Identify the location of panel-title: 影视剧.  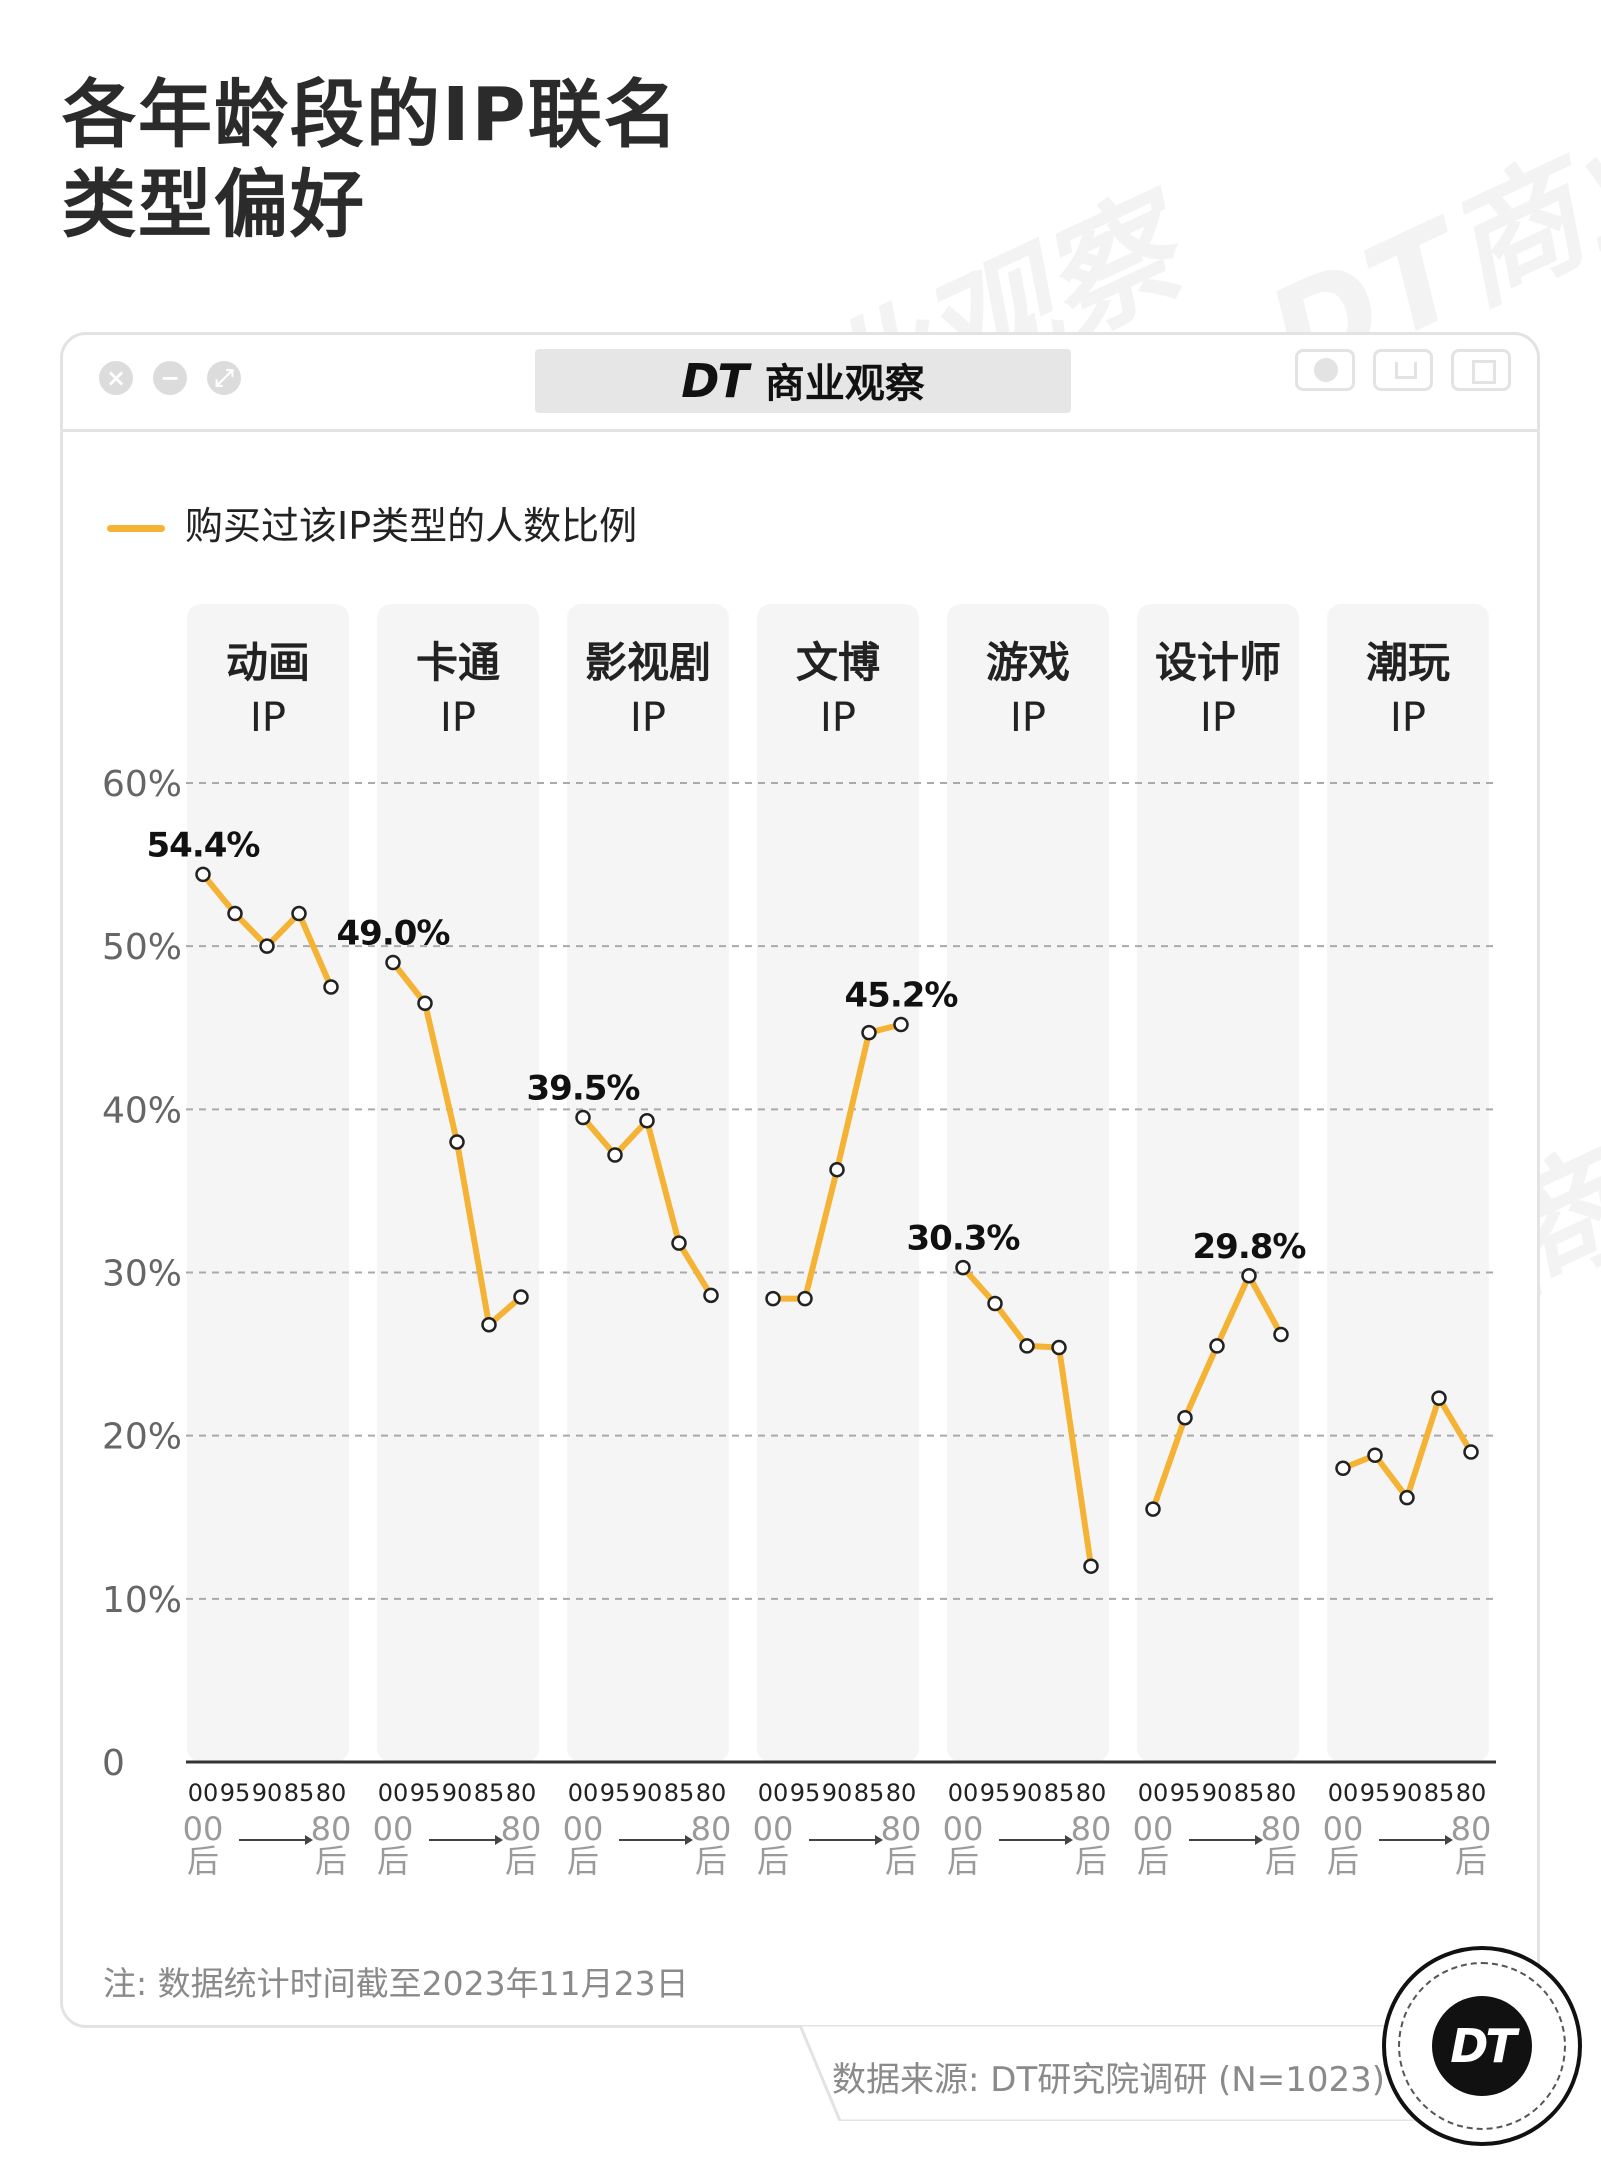
(648, 662).